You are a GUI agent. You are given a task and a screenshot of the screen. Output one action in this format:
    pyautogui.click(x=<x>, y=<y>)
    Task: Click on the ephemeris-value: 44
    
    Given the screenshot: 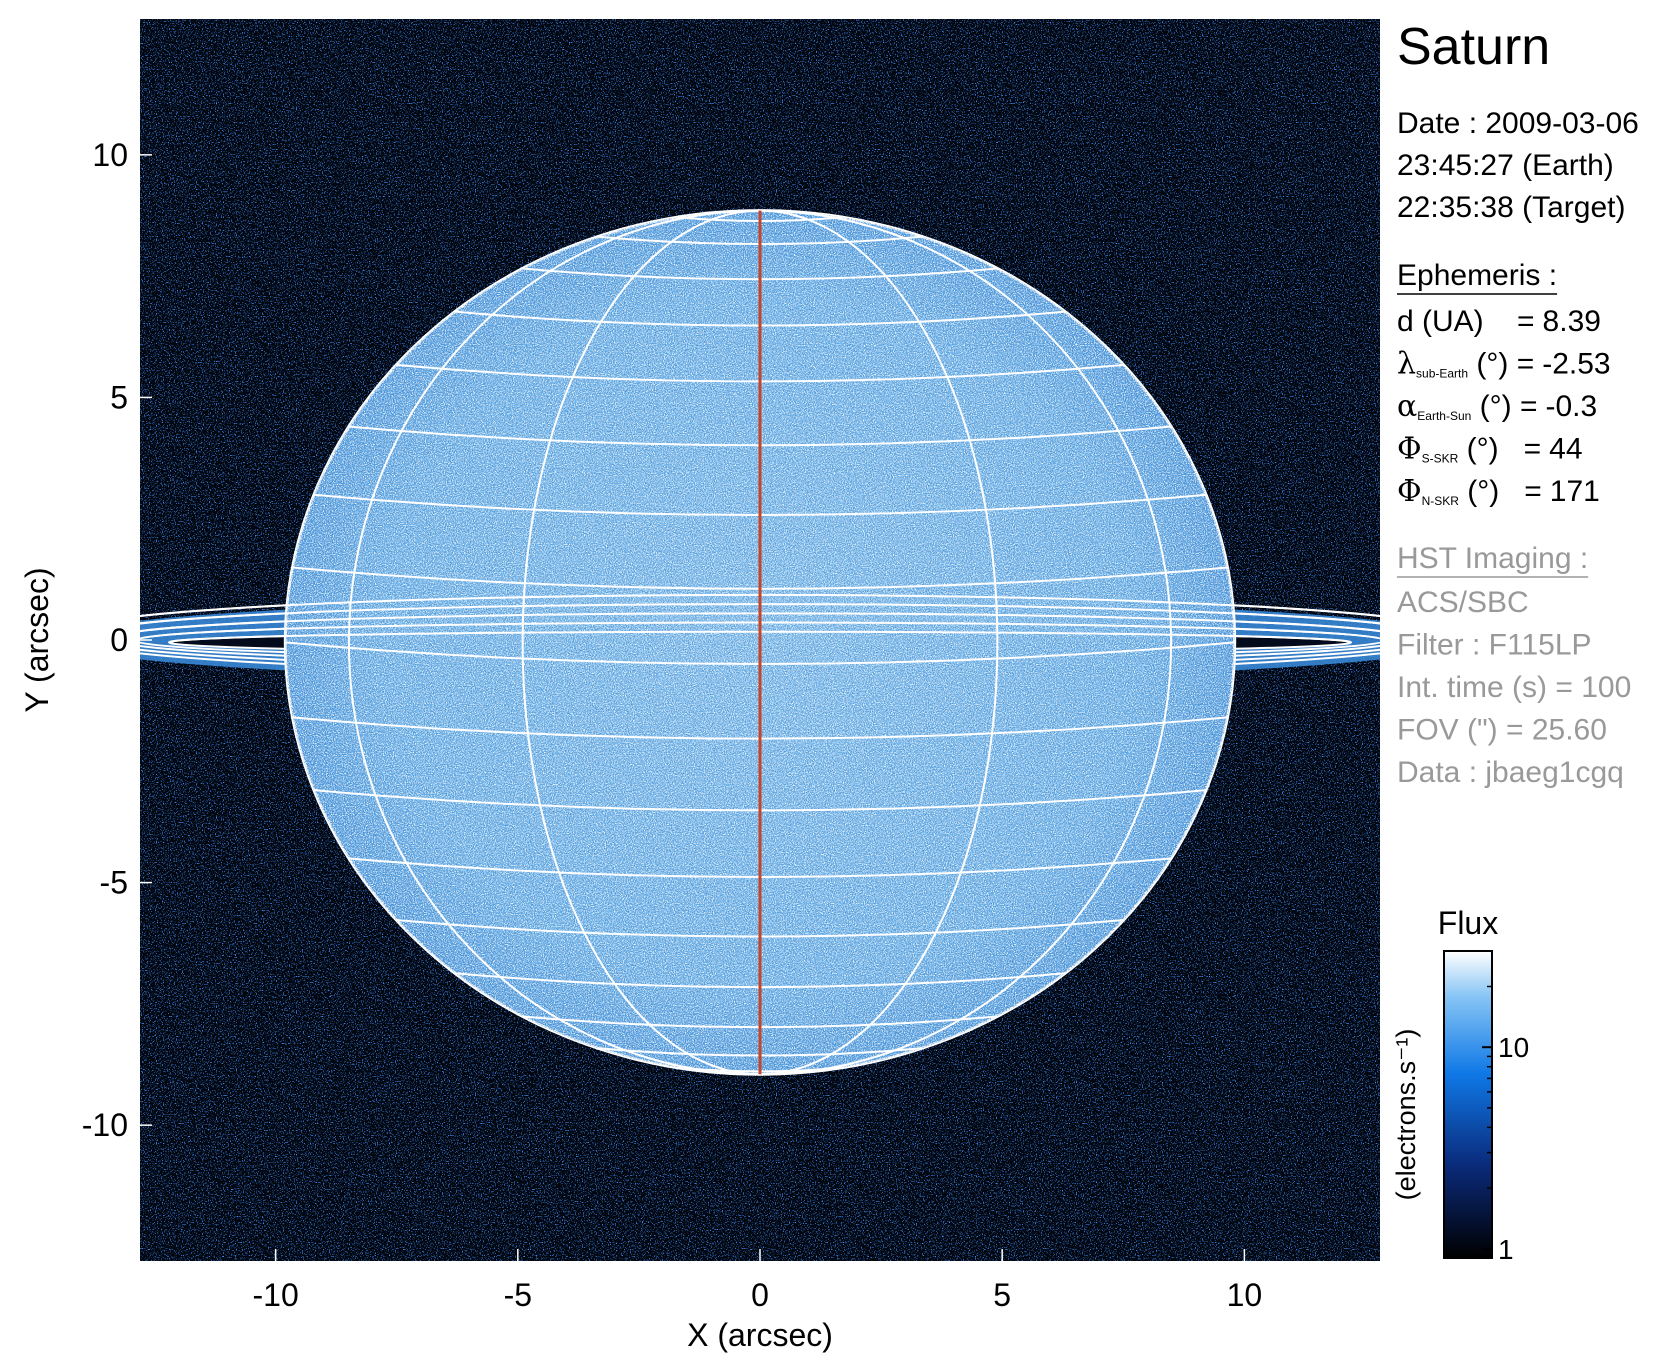 What is the action you would take?
    pyautogui.click(x=1565, y=449)
    